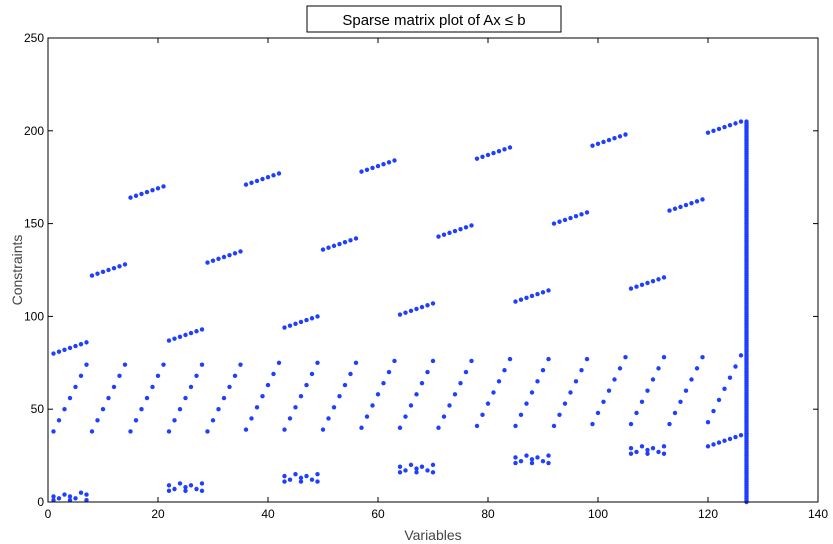  What do you see at coordinates (158, 514) in the screenshot?
I see `x-tick-label: 20` at bounding box center [158, 514].